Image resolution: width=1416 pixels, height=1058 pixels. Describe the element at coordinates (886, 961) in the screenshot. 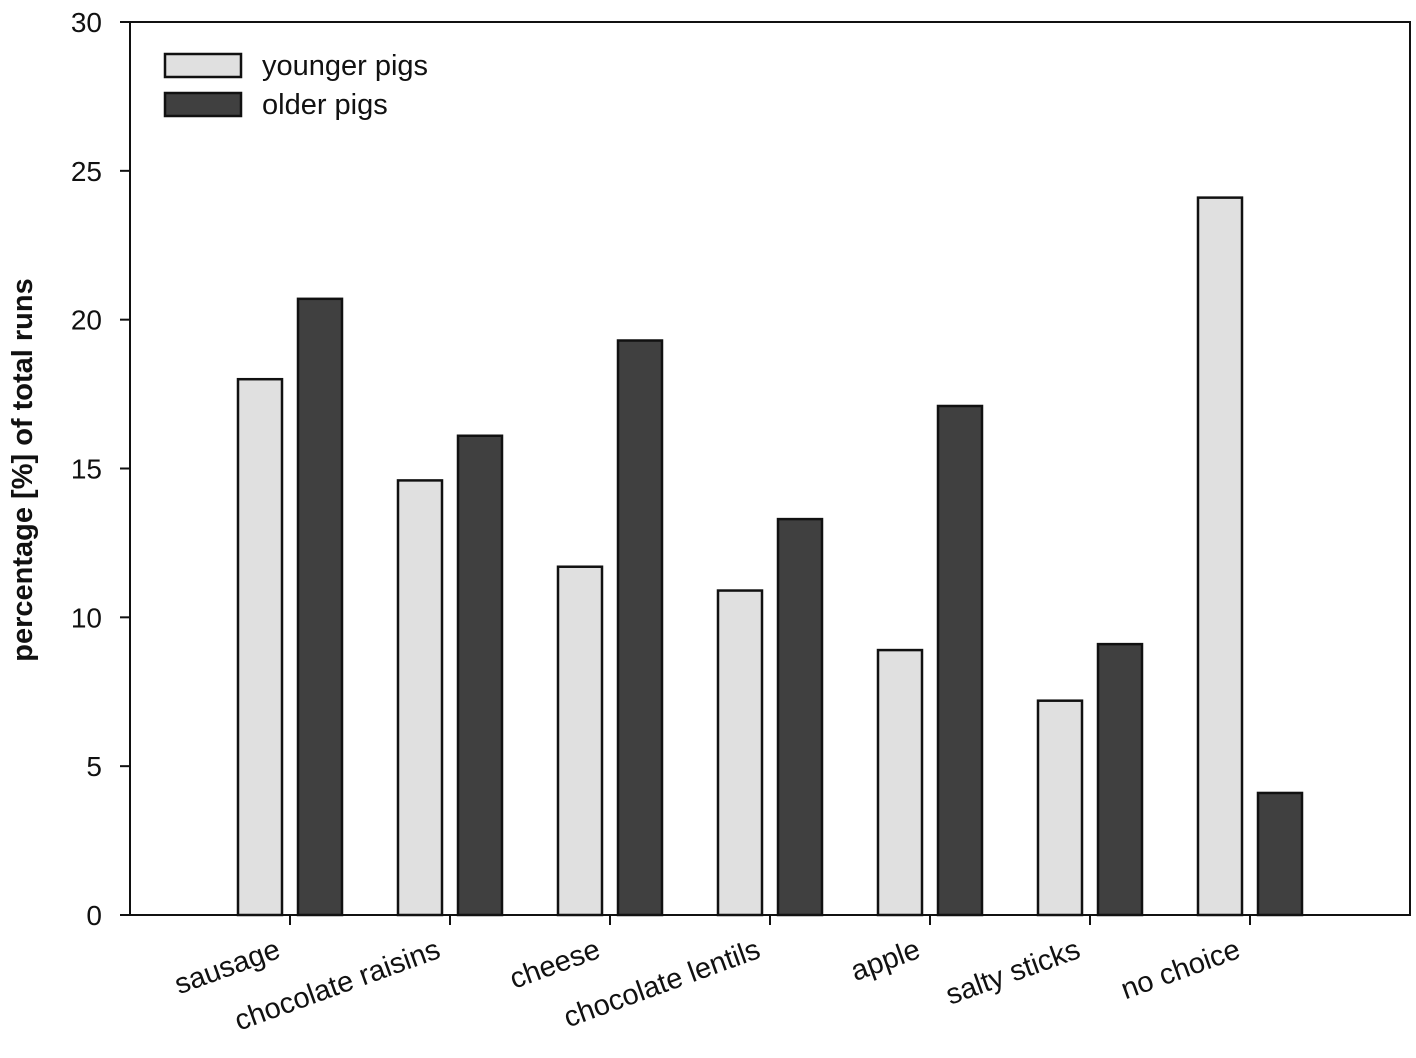

I see `x-tick-label: apple` at that location.